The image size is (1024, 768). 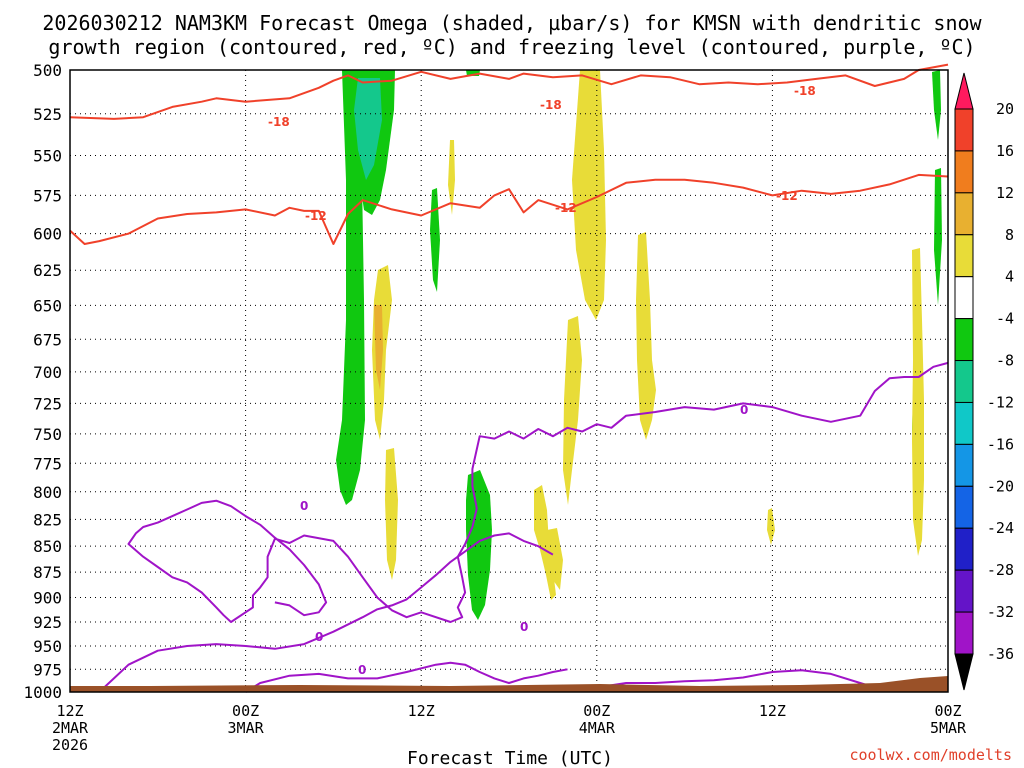 I want to click on x-tick-label: 3MAR, so click(x=246, y=728).